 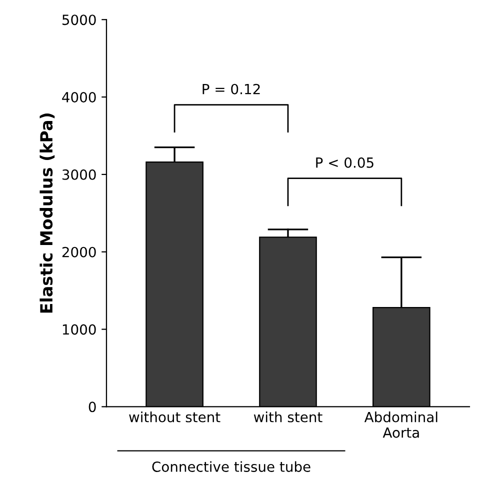 What do you see at coordinates (345, 162) in the screenshot?
I see `annotation: P < 0.05` at bounding box center [345, 162].